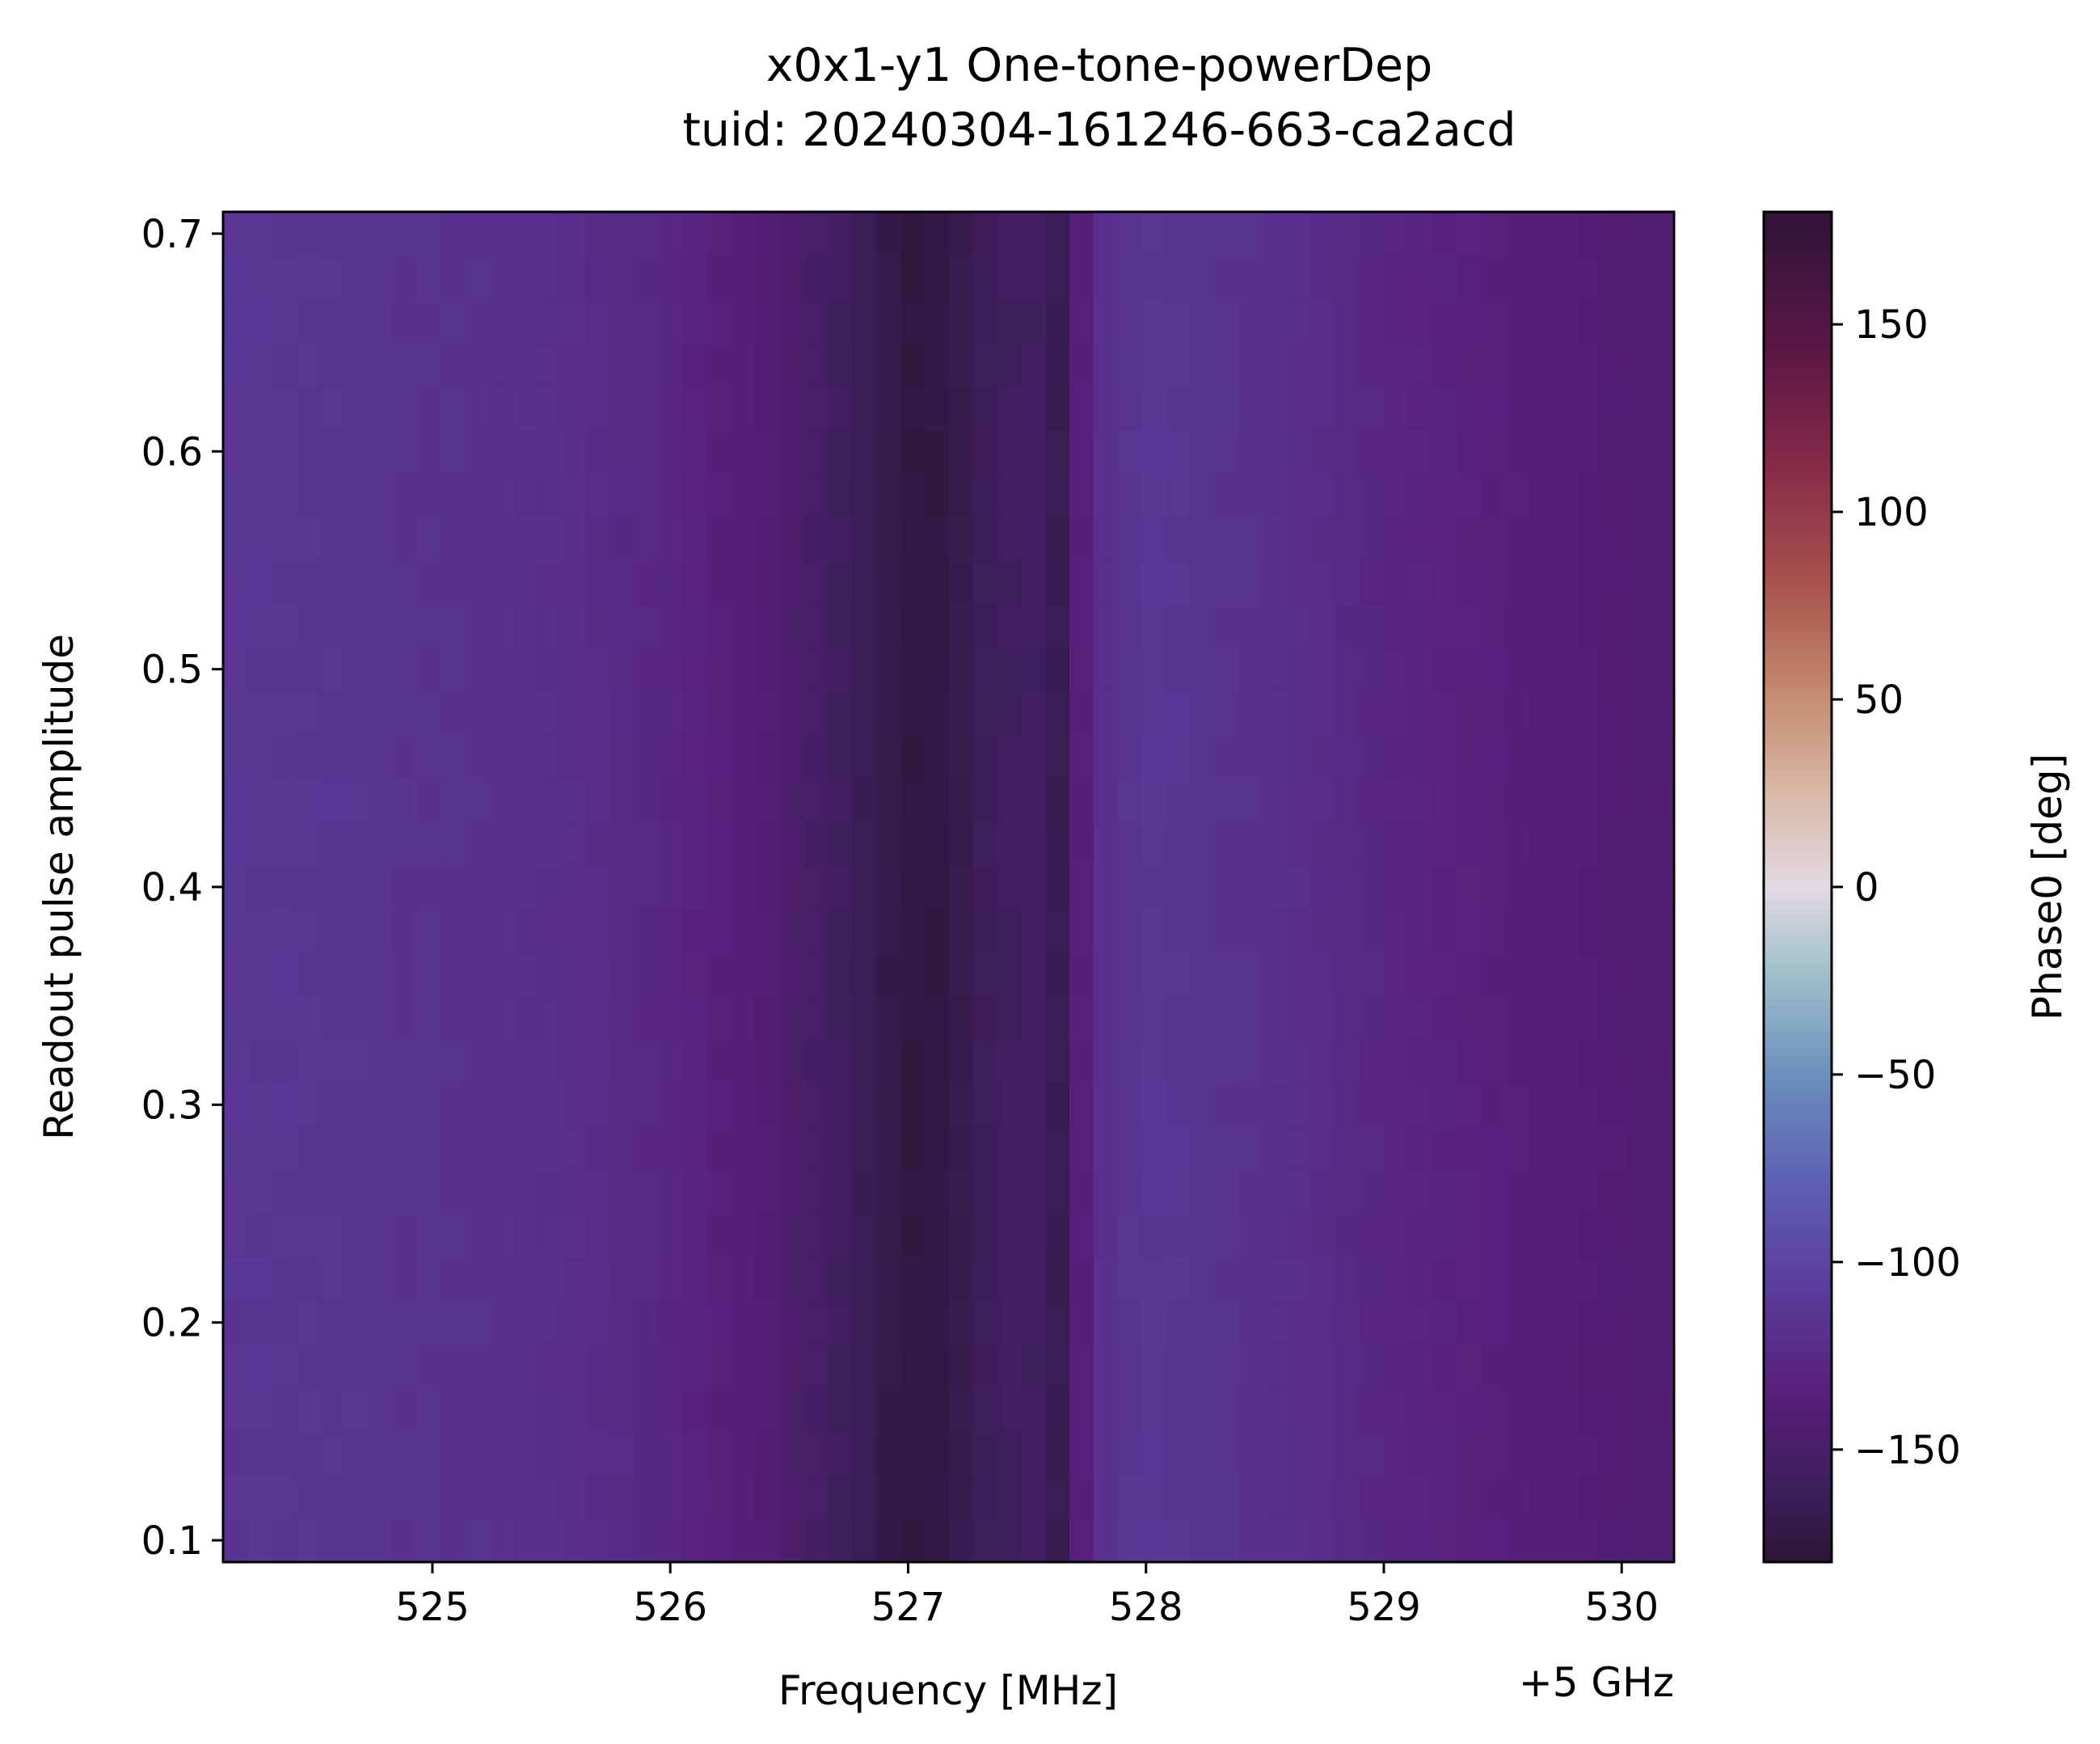 Image resolution: width=2100 pixels, height=1744 pixels. Describe the element at coordinates (1099, 130) in the screenshot. I see `chart-title-line-2: tuid: 20240304-161246-663-ca2acd` at that location.